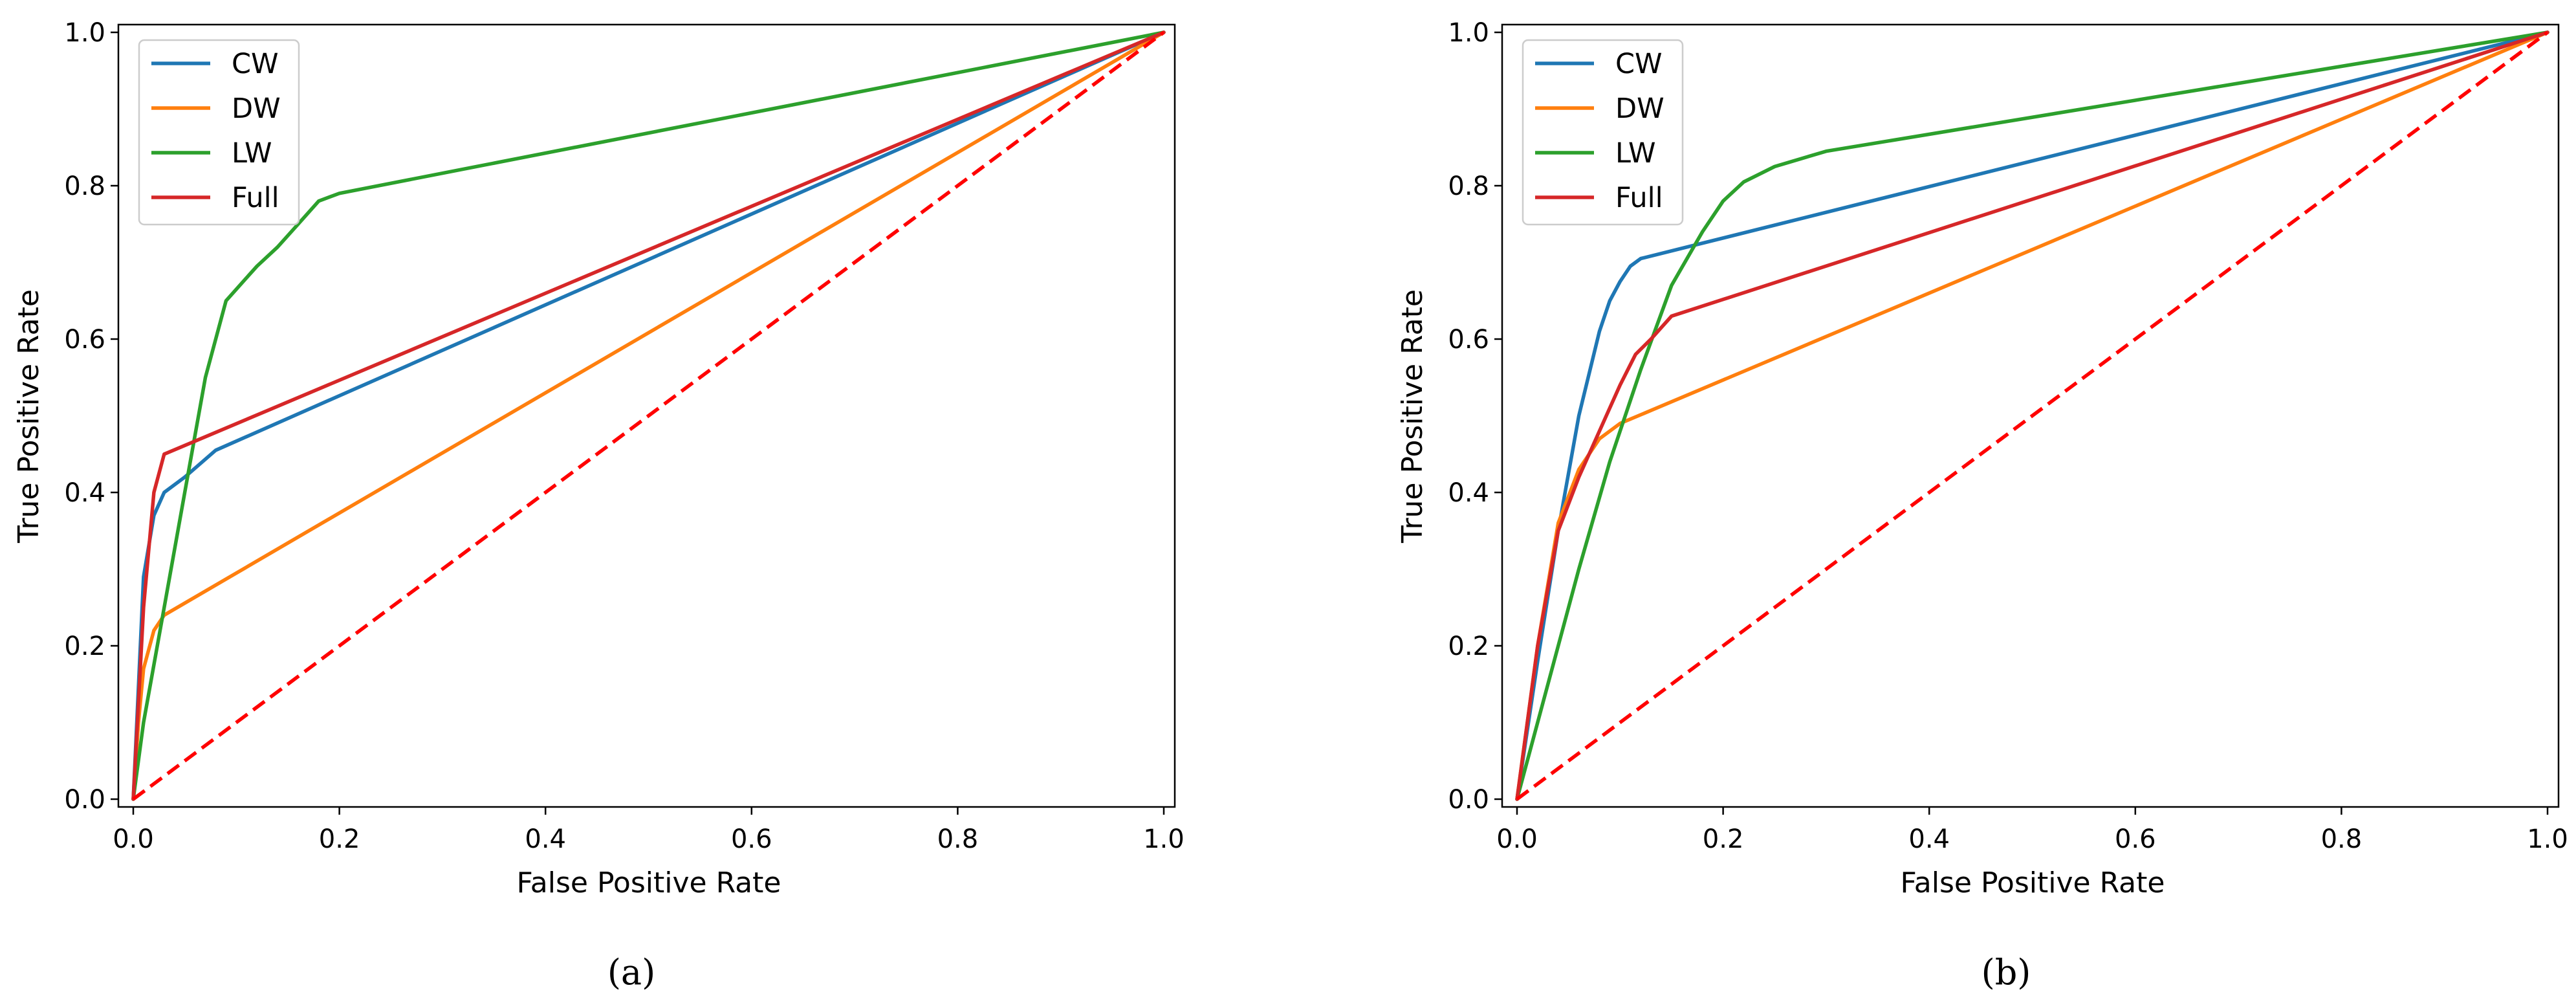 The image size is (2576, 1003). I want to click on caption-a: (a), so click(631, 972).